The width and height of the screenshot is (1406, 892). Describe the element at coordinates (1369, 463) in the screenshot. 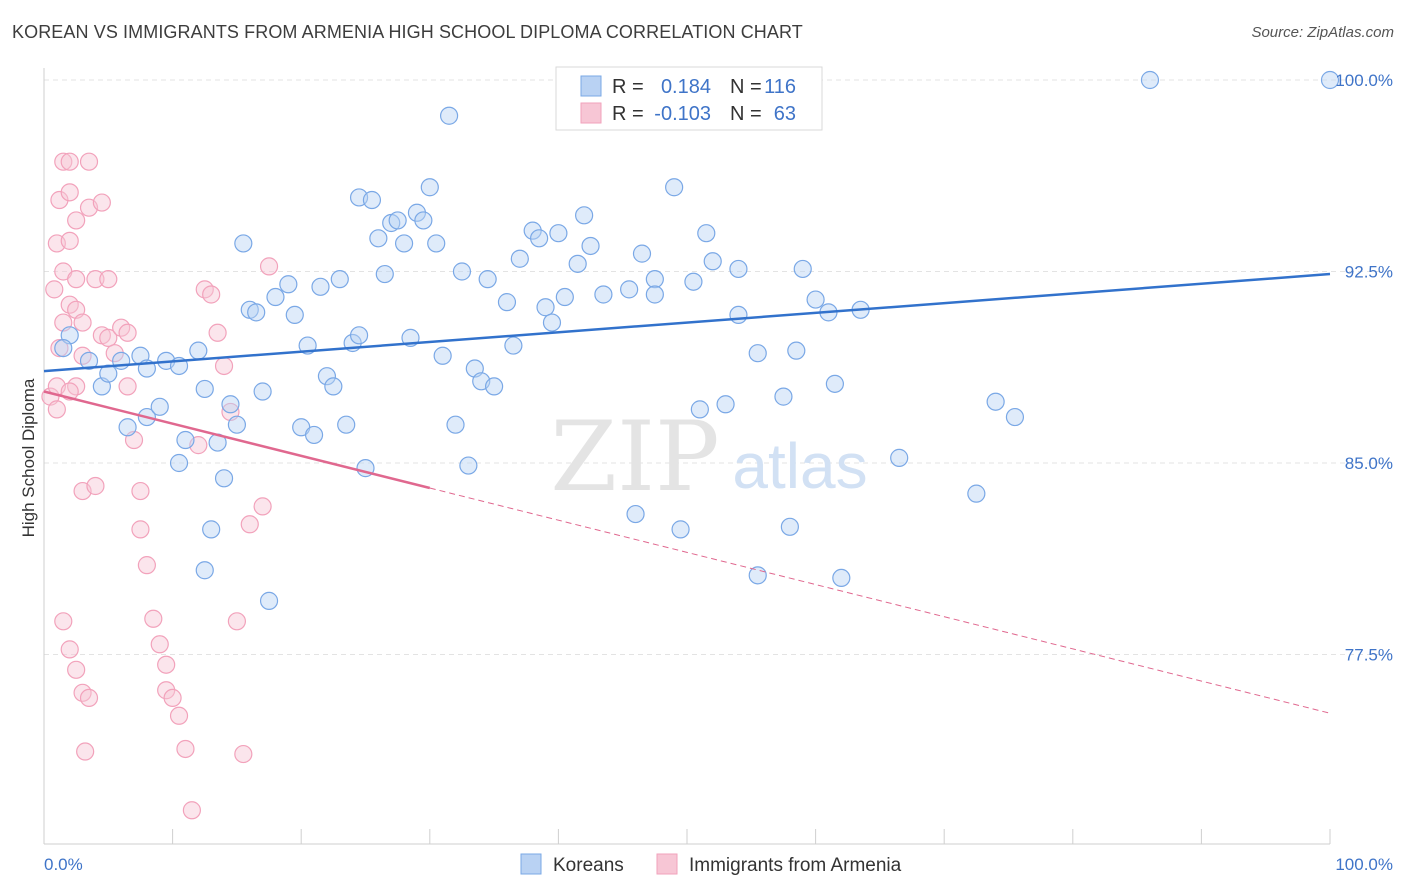

I see `y-tick-label: 85.0%` at that location.